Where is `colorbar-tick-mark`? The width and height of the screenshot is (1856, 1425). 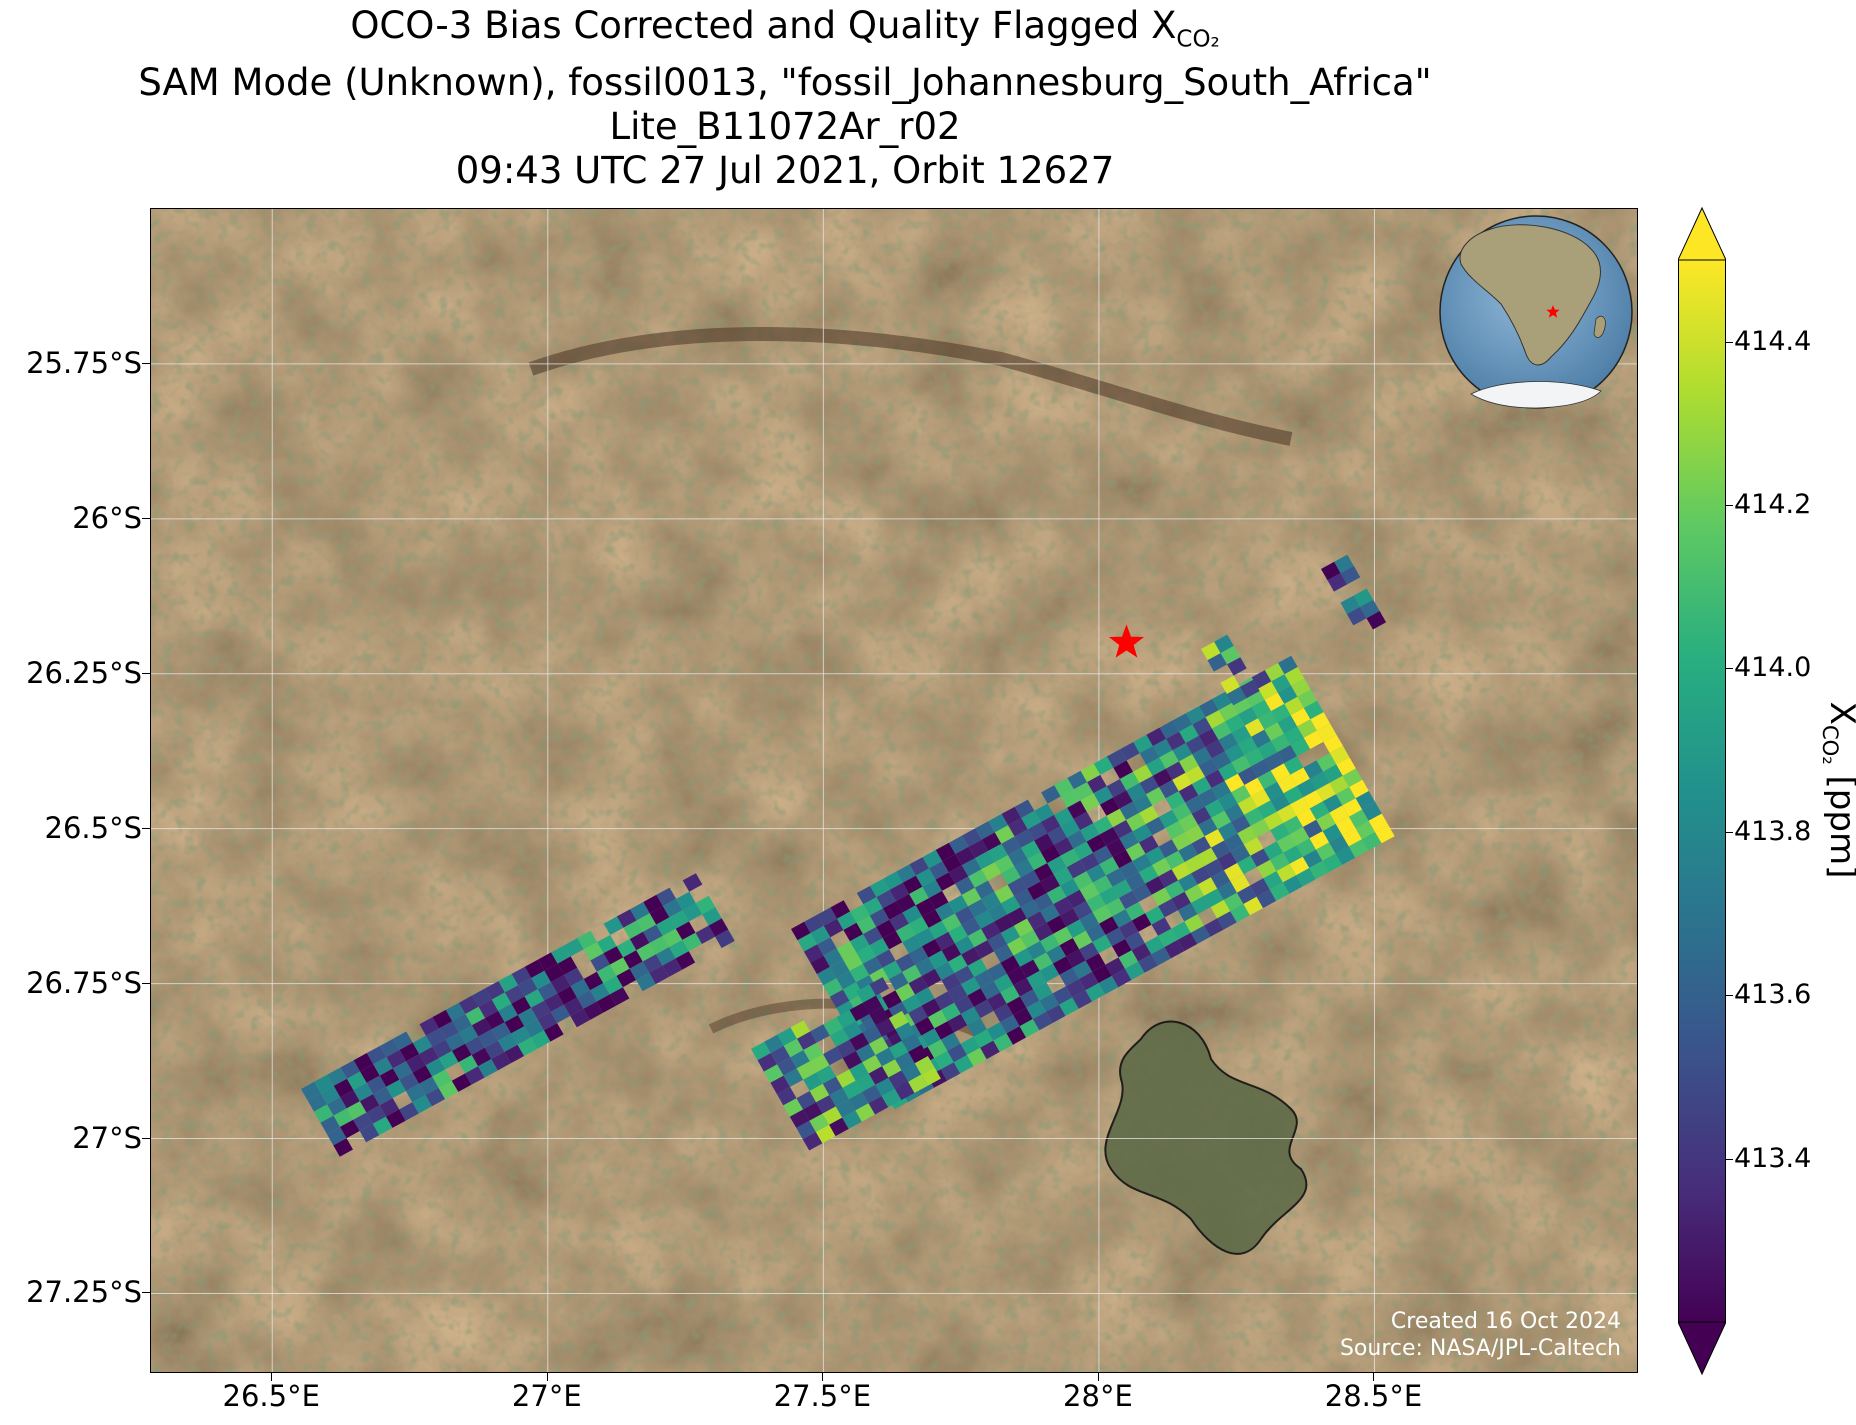
colorbar-tick-mark is located at coordinates (1729, 832).